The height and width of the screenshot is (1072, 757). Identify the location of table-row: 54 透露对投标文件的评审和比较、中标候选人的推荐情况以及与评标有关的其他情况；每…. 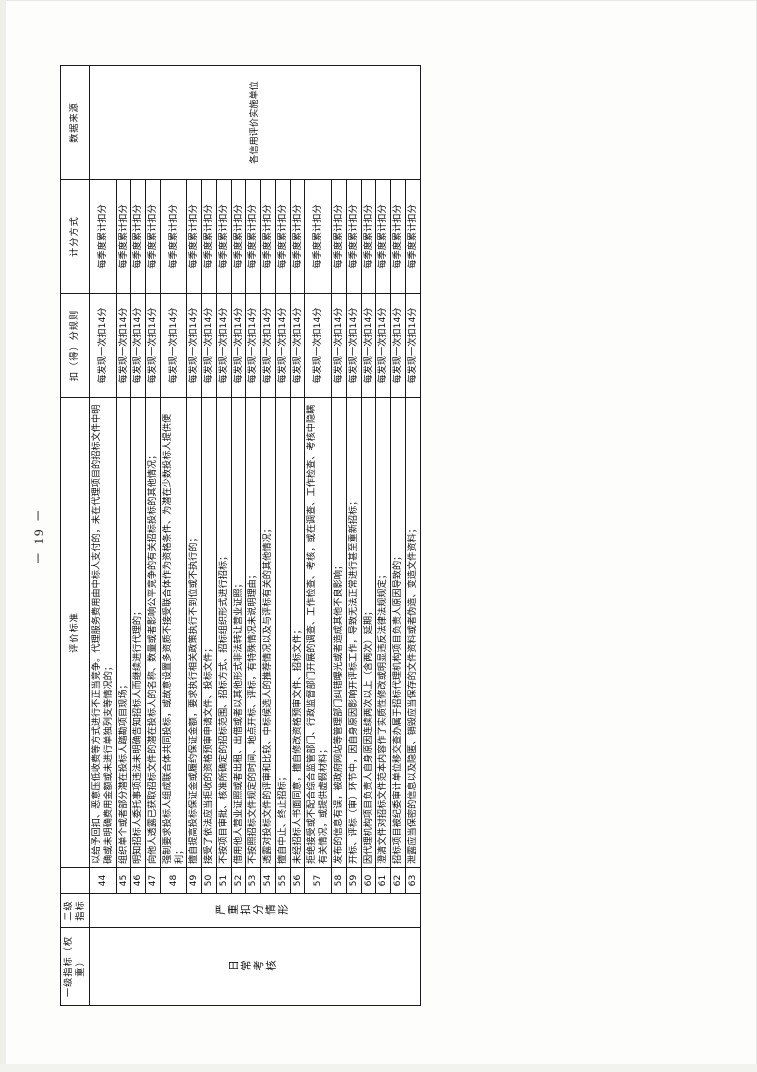
(268, 536).